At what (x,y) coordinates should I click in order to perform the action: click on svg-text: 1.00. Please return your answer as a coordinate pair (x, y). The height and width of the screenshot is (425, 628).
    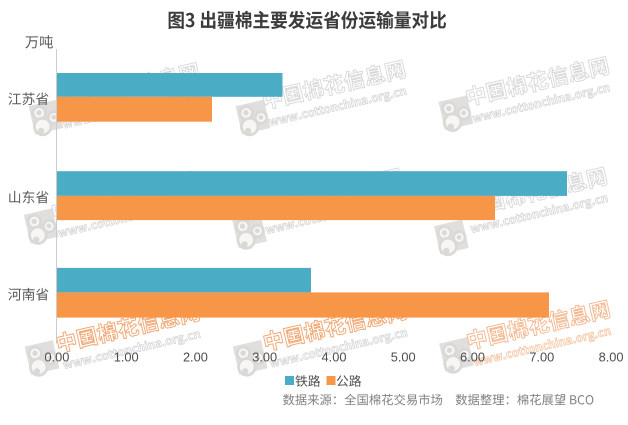
    Looking at the image, I should click on (126, 356).